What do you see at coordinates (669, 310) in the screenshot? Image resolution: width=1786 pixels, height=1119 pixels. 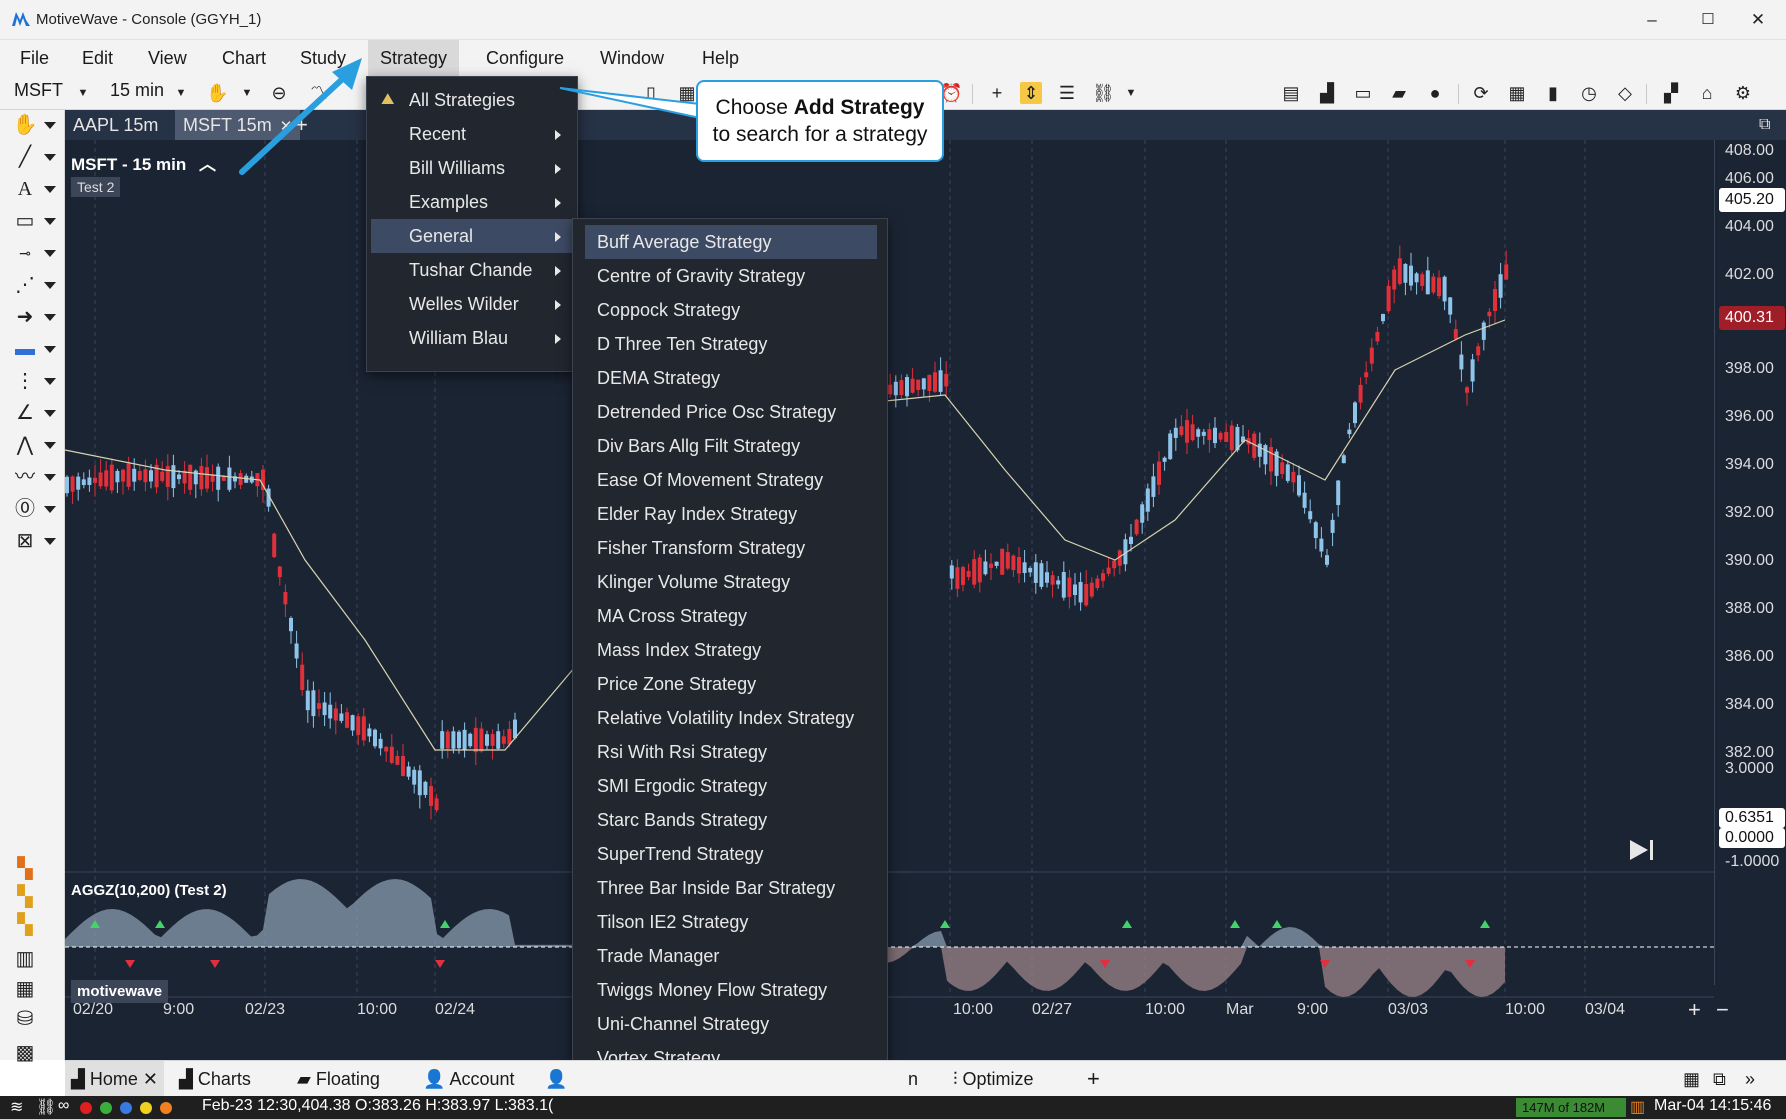 I see `submenu-item-coppock-strategy: Coppock Strategy` at bounding box center [669, 310].